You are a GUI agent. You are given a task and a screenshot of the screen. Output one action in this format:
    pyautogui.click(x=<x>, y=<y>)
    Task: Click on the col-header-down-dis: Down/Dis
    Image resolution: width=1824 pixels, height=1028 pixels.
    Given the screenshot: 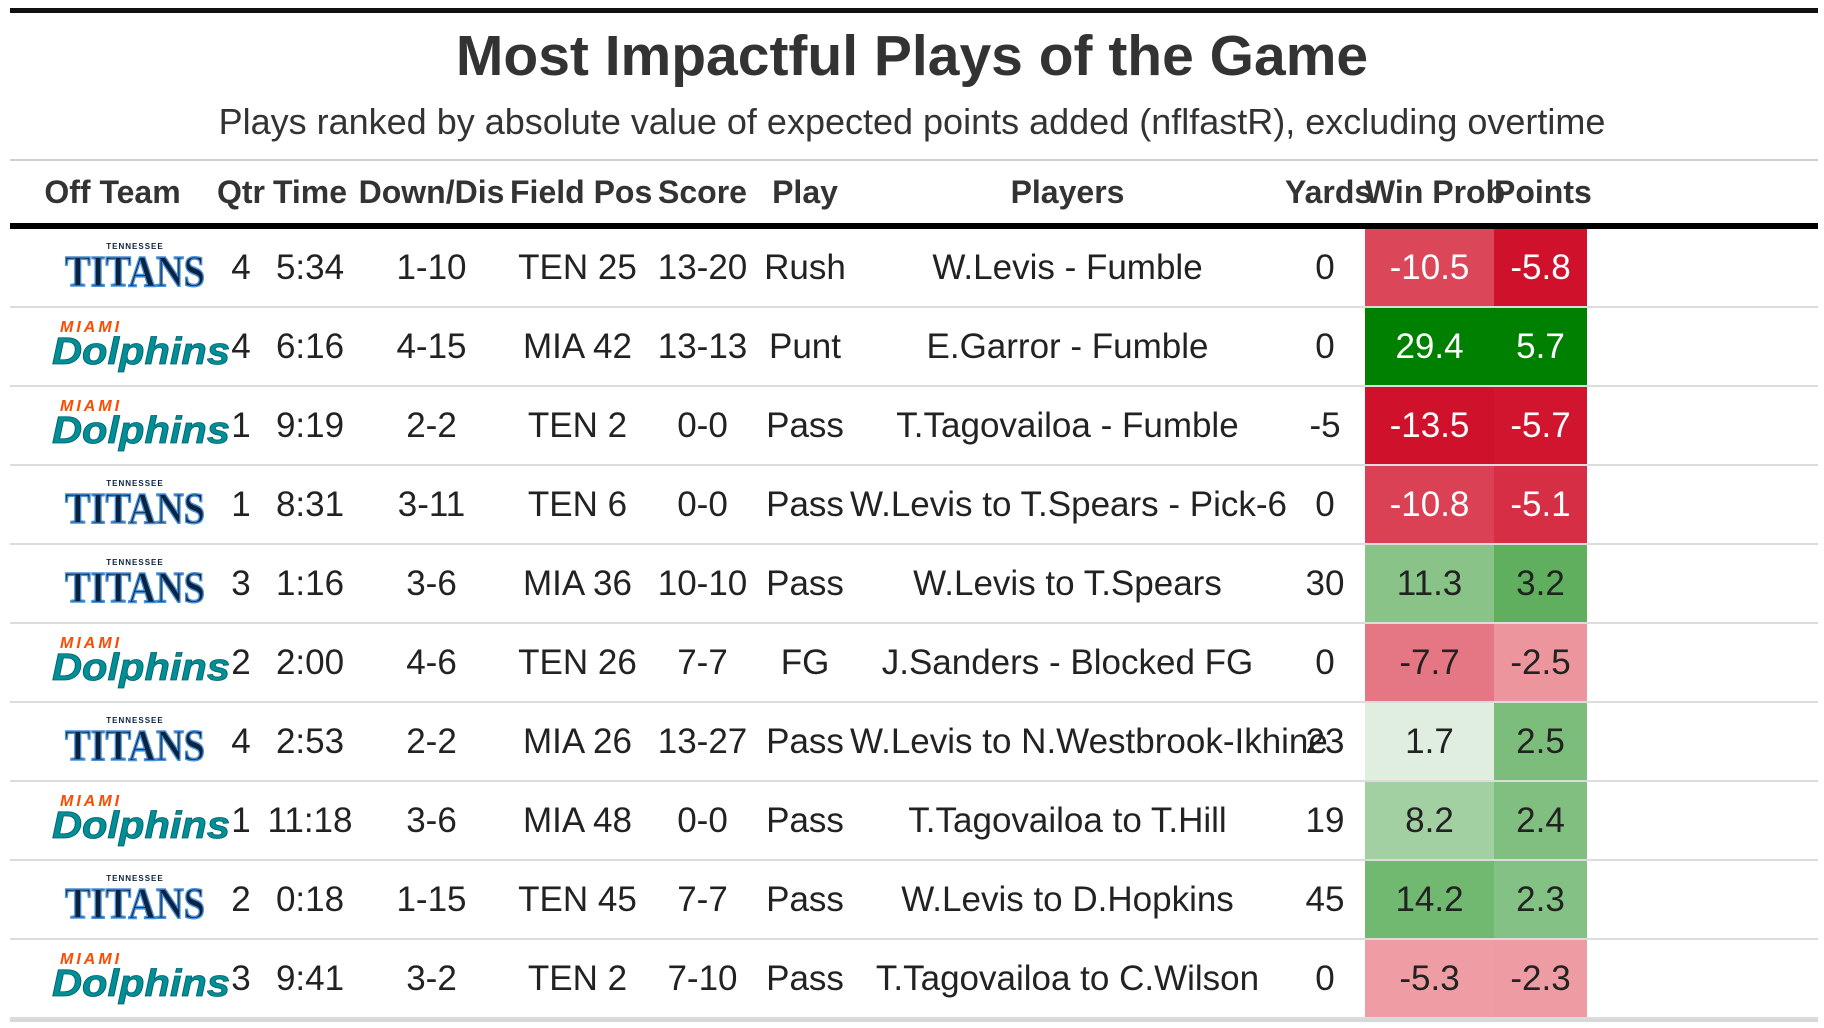 What is the action you would take?
    pyautogui.click(x=431, y=192)
    